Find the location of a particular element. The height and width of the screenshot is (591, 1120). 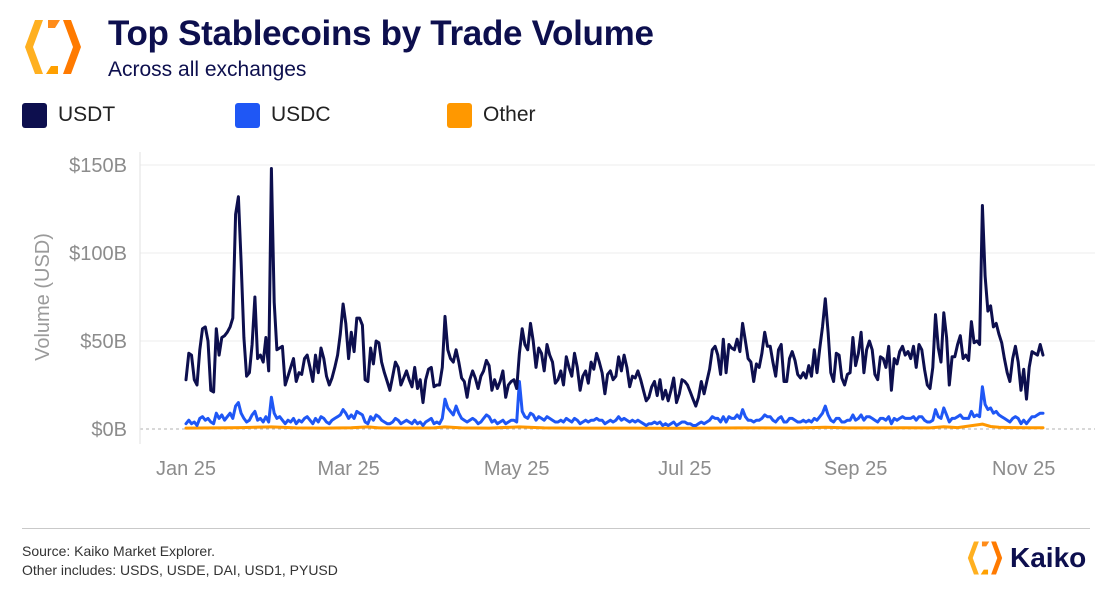

legend-item-usdc: USDC is located at coordinates (283, 115).